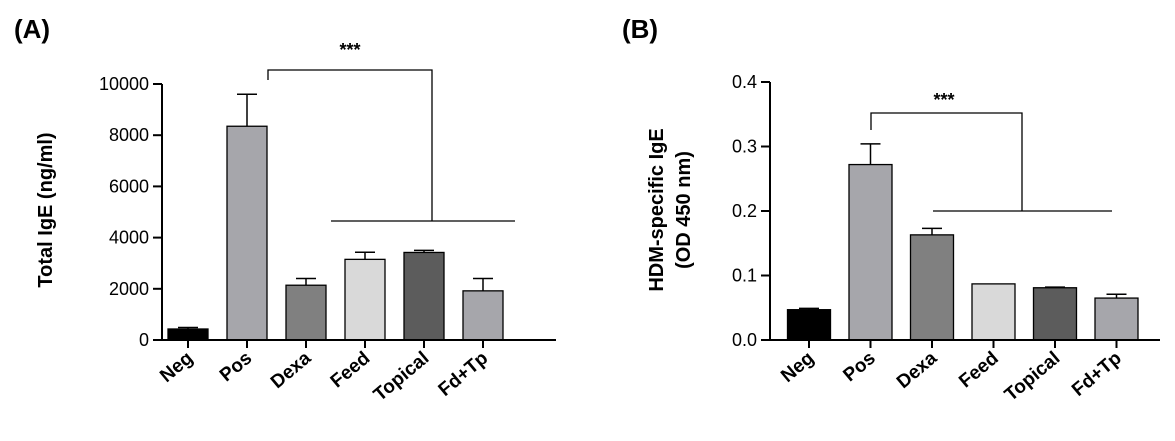 Image resolution: width=1175 pixels, height=441 pixels. What do you see at coordinates (684, 210) in the screenshot?
I see `panel-b-y-axis-label-line-2: (OD 450 nm)` at bounding box center [684, 210].